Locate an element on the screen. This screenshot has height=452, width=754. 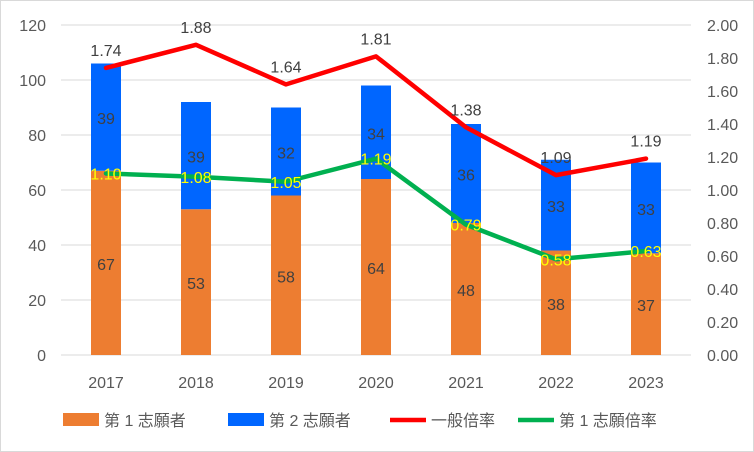
y-left-tick: 100 is located at coordinates (32, 81).